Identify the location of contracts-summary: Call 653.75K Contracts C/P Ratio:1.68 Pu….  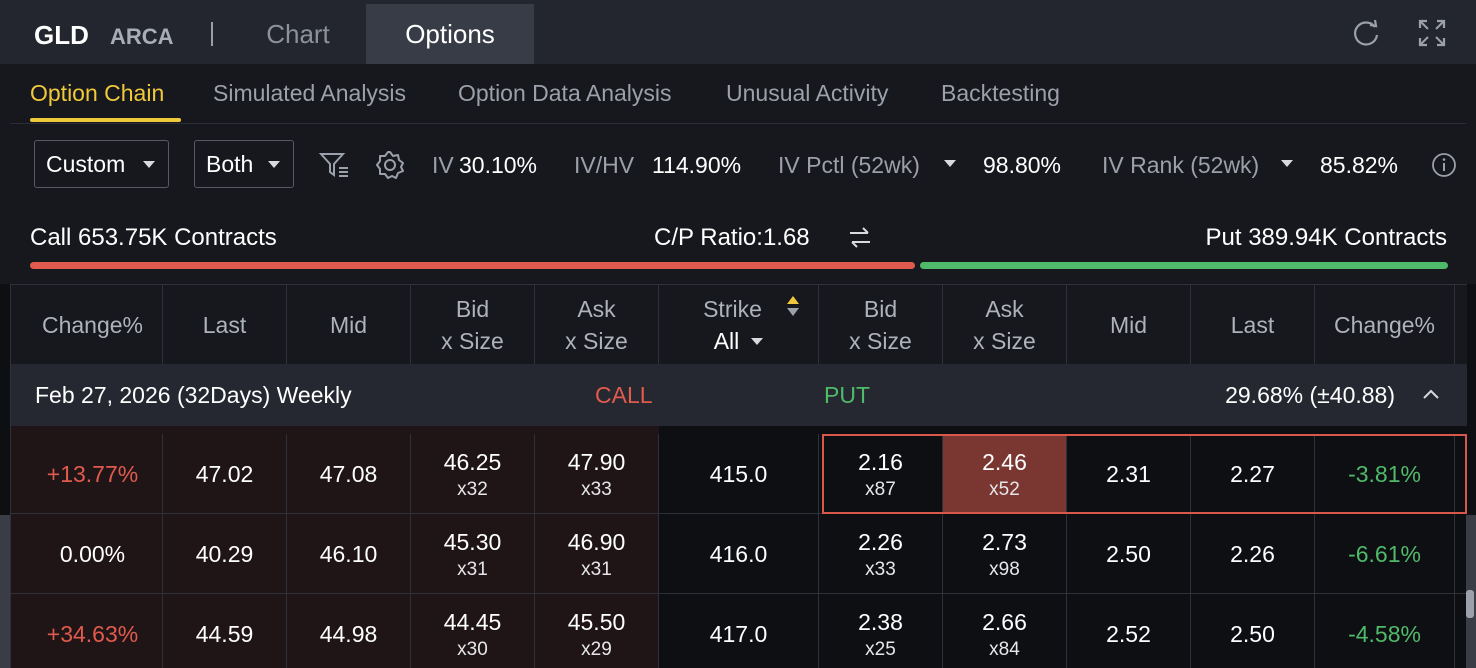
(738, 243).